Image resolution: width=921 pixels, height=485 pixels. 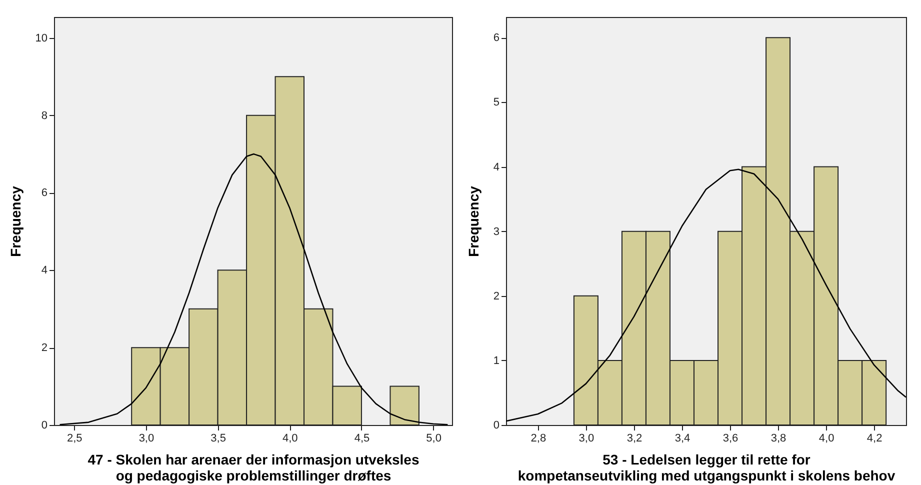 What do you see at coordinates (730, 438) in the screenshot?
I see `x-tick-label: 3,6` at bounding box center [730, 438].